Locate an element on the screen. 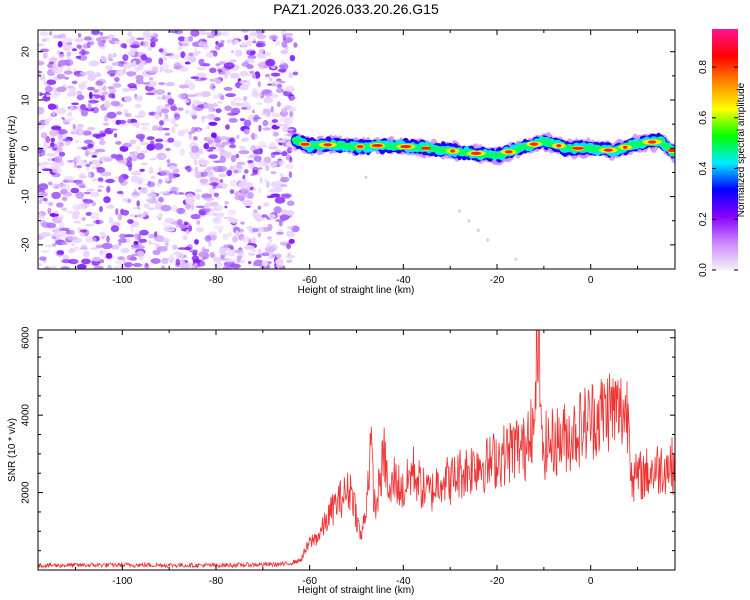 The image size is (750, 600). spectrogram-x-tick-label: -80 is located at coordinates (216, 280).